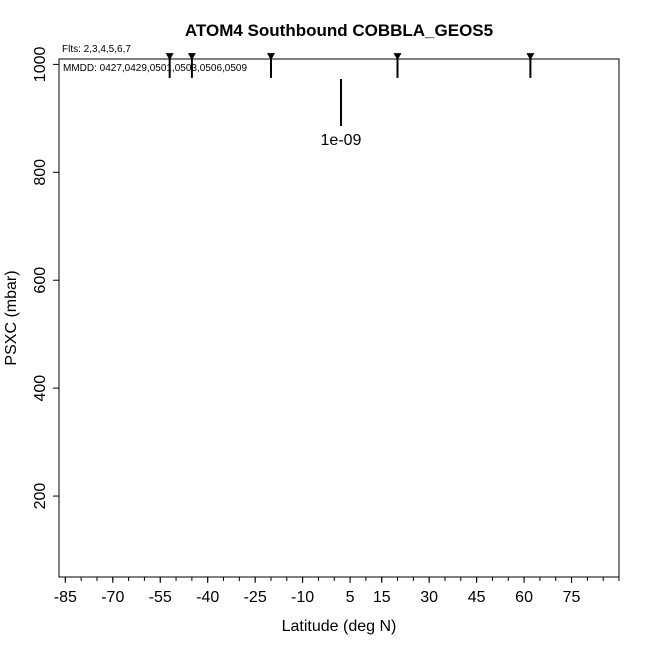 The image size is (650, 650). Describe the element at coordinates (572, 597) in the screenshot. I see `x-tick-label: 75` at that location.